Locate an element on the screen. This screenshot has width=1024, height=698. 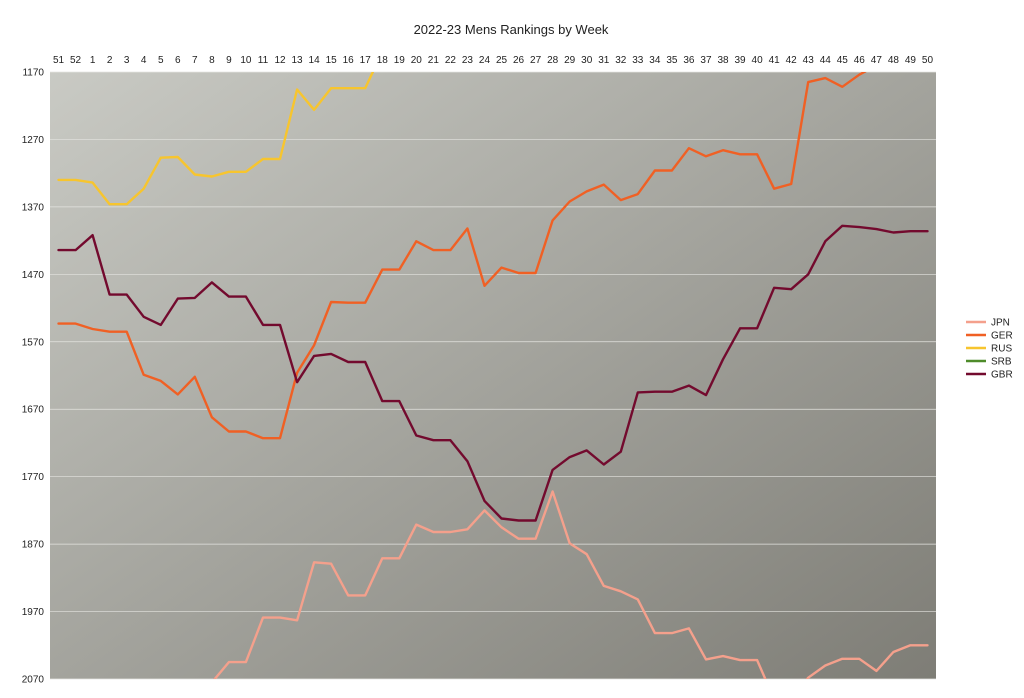
x-tick-label: 12 is located at coordinates (280, 60).